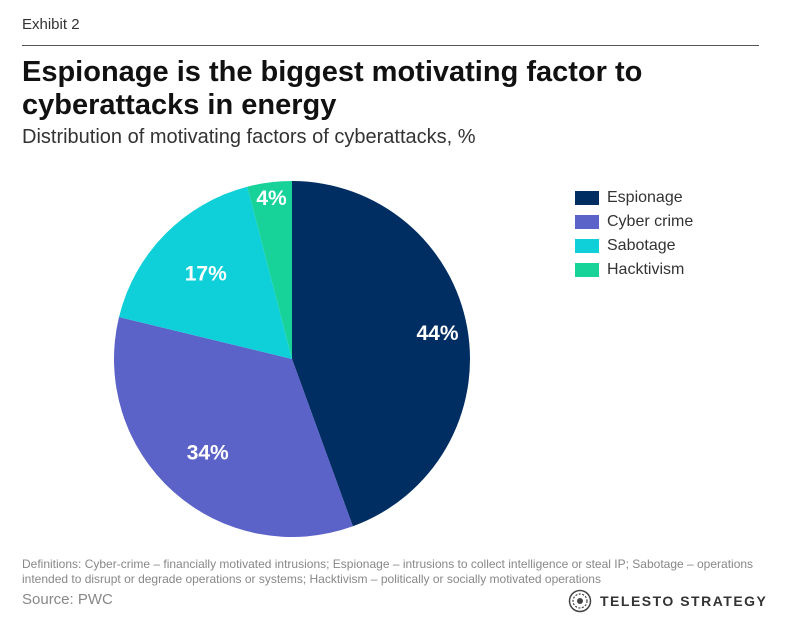 The width and height of the screenshot is (797, 635). What do you see at coordinates (381, 354) in the screenshot?
I see `pie-slice-espionage` at bounding box center [381, 354].